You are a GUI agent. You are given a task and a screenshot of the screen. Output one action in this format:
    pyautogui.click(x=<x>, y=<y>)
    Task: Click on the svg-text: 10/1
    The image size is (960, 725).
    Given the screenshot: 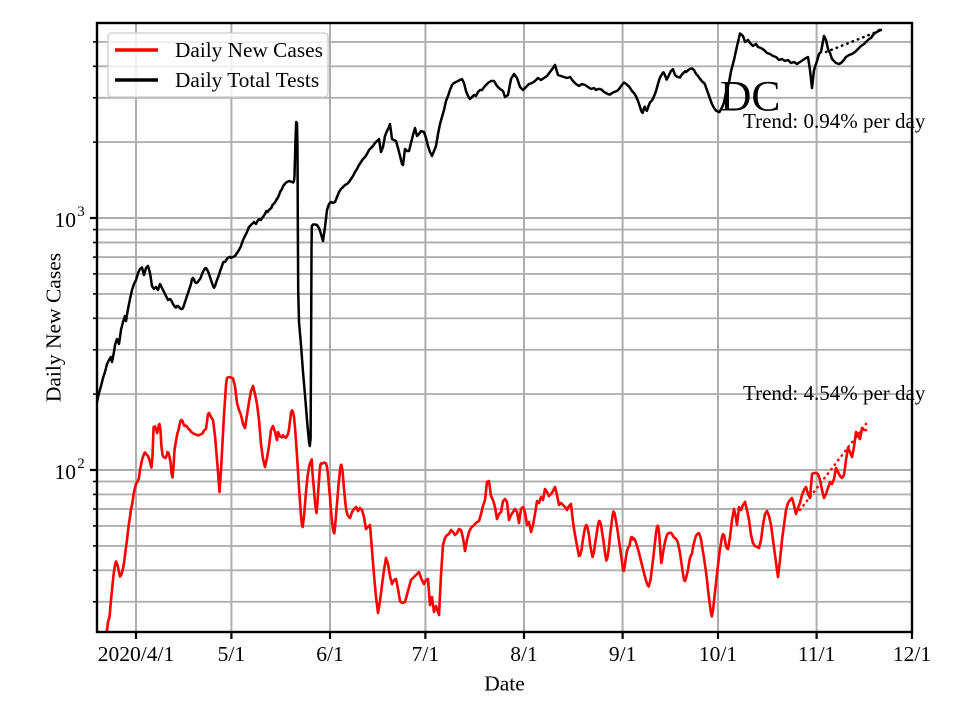 What is the action you would take?
    pyautogui.click(x=718, y=654)
    